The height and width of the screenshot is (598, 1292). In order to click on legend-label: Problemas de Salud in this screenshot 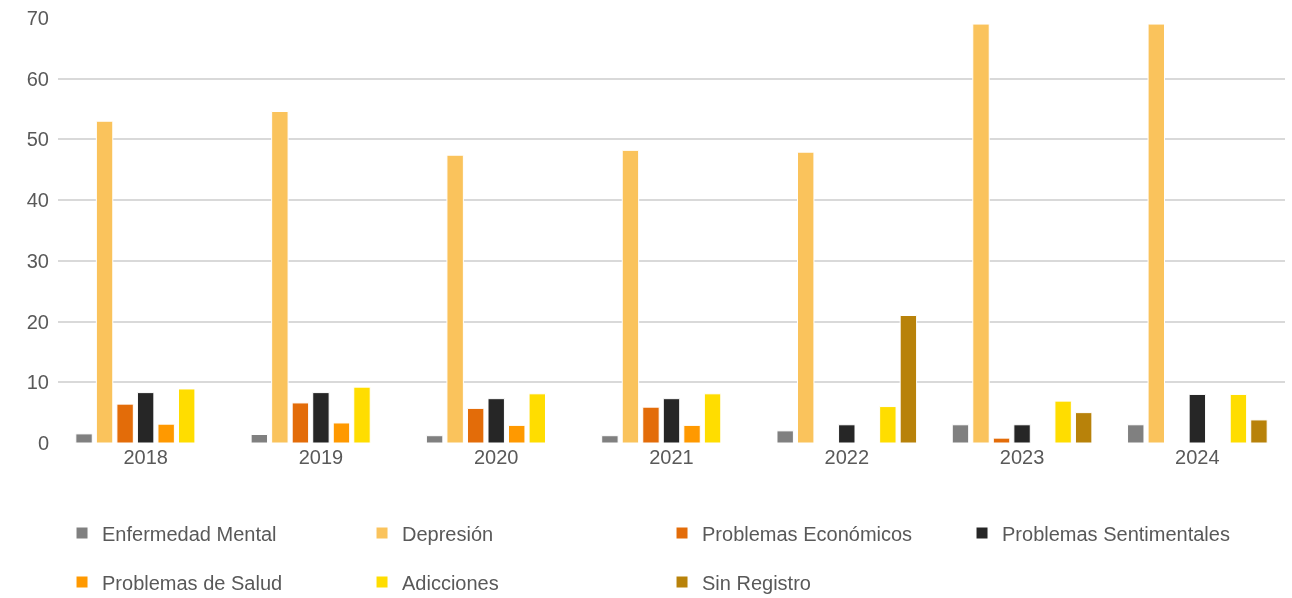, I will do `click(192, 582)`.